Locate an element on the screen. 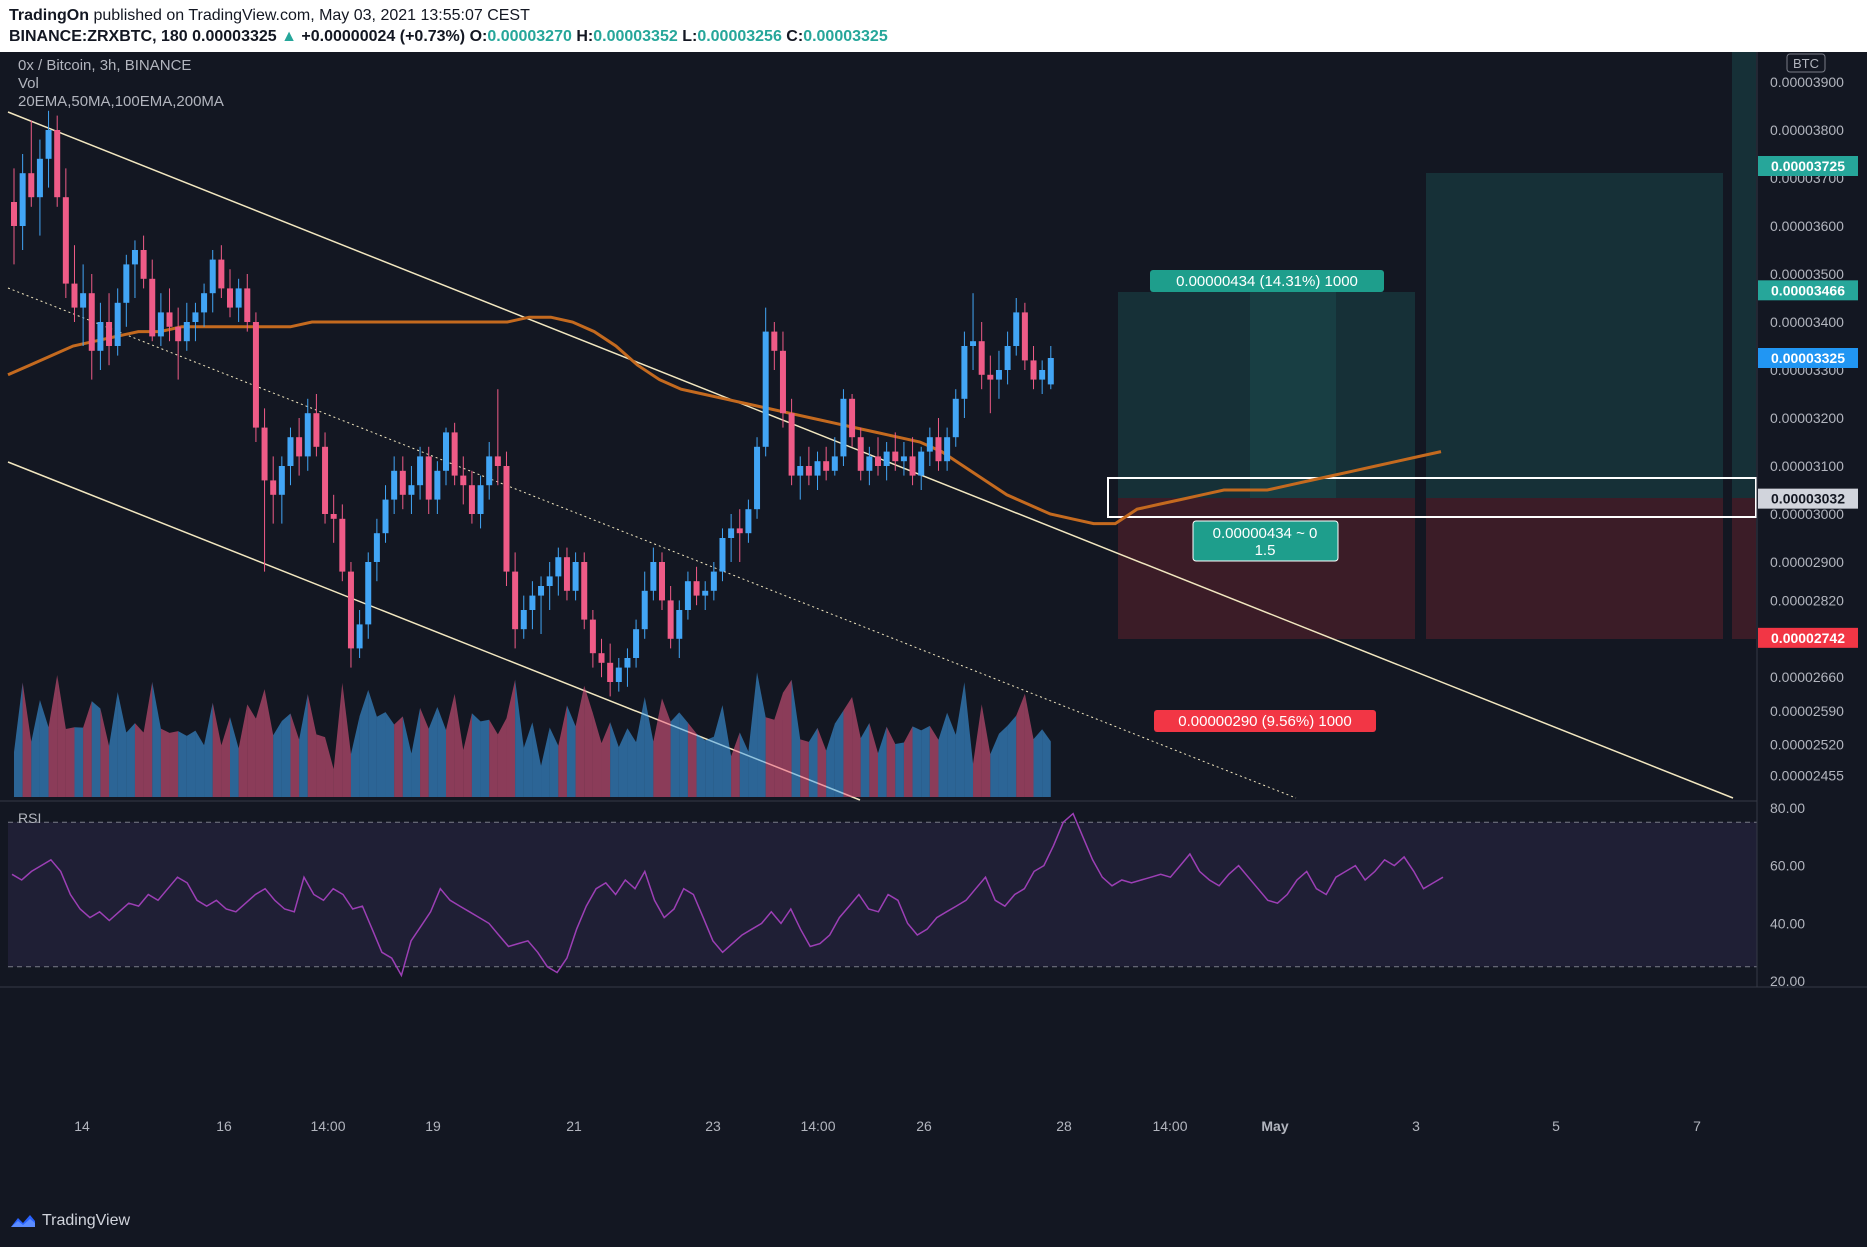  author-name: TradingOn is located at coordinates (49, 15).